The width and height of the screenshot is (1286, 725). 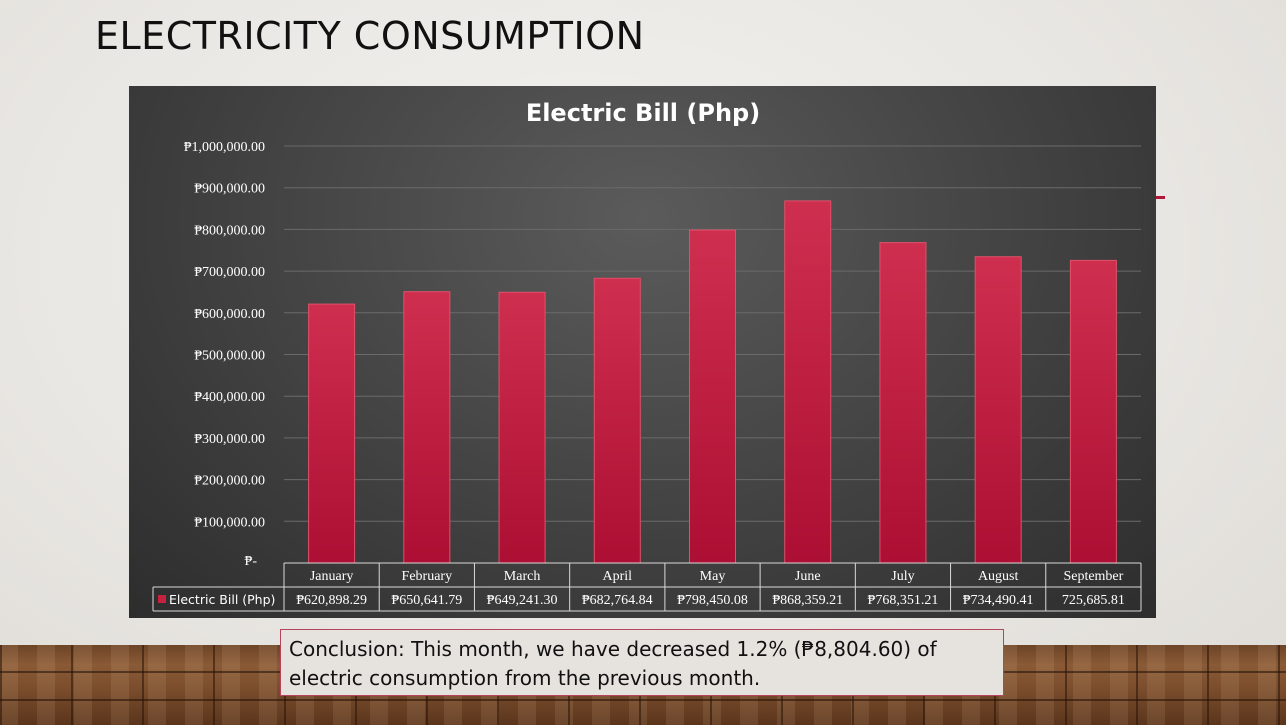 I want to click on bar-february, so click(x=427, y=427).